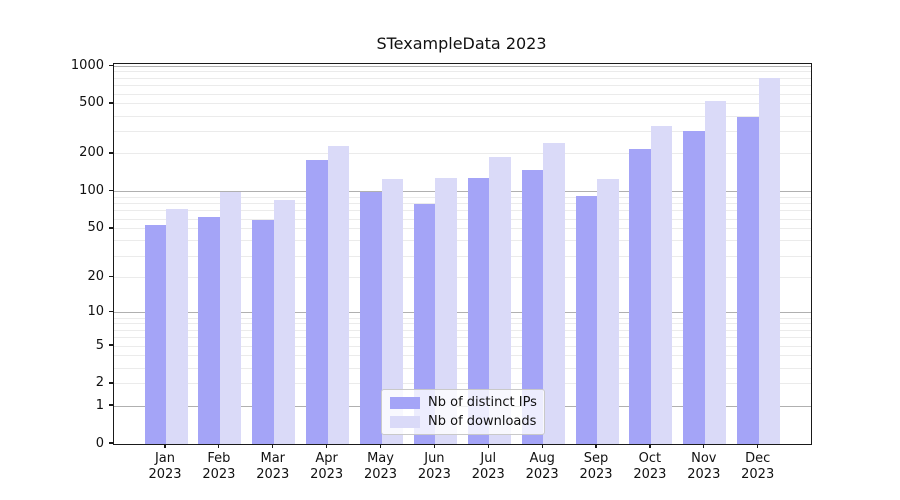  I want to click on y-tick-label: 100, so click(91, 191).